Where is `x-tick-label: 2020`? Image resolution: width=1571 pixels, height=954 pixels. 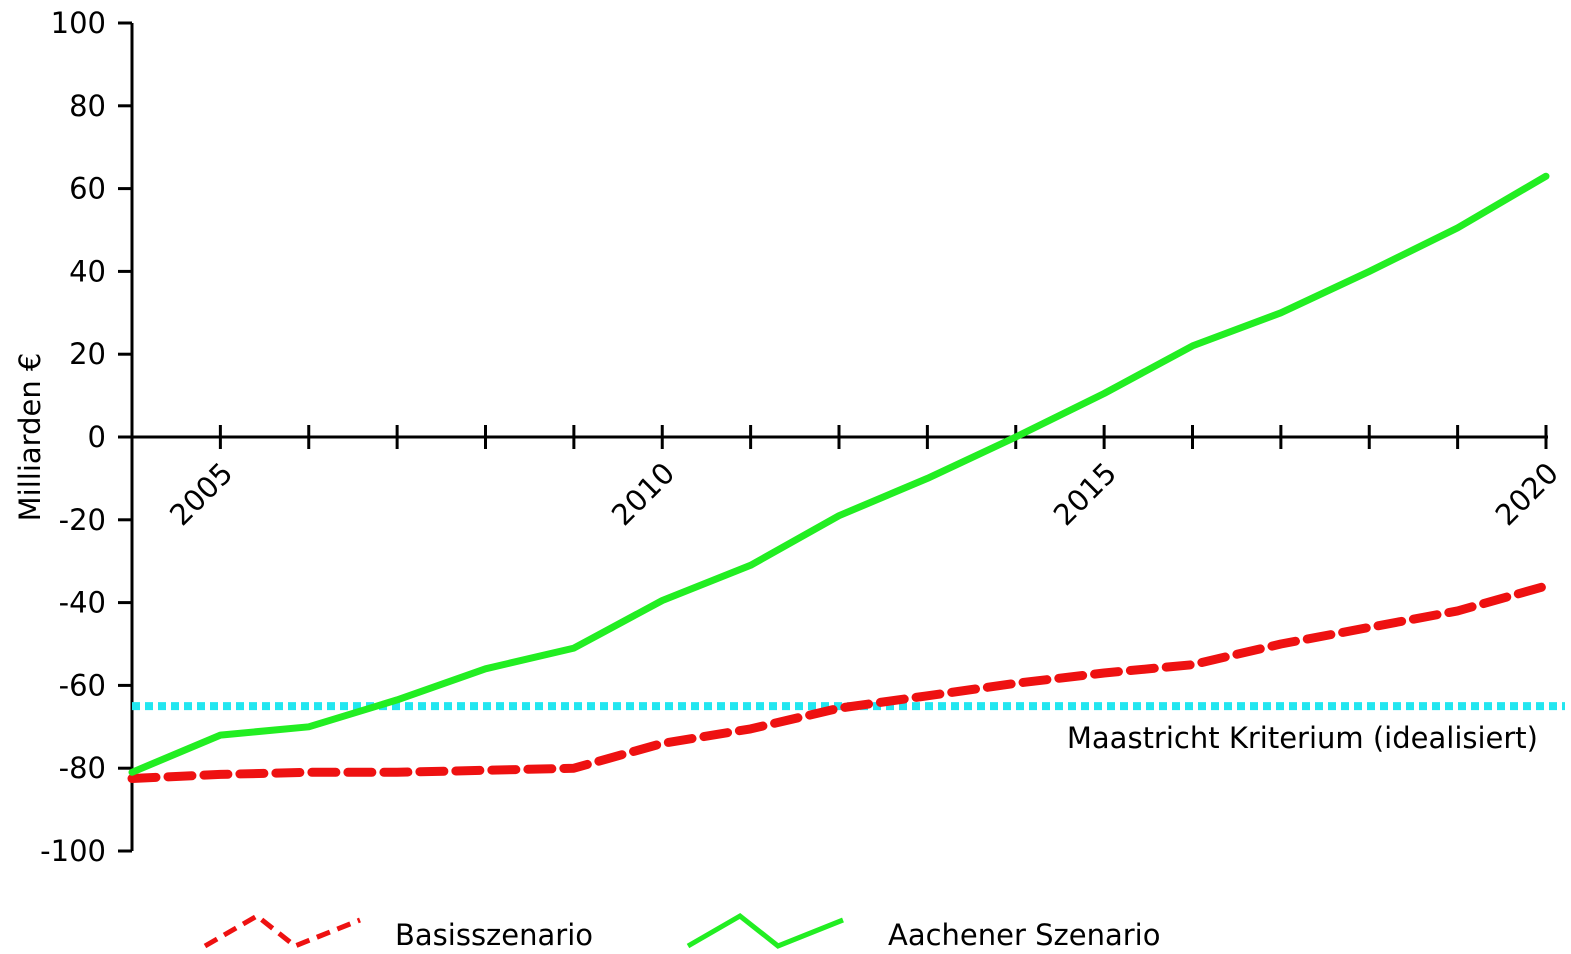 x-tick-label: 2020 is located at coordinates (1527, 494).